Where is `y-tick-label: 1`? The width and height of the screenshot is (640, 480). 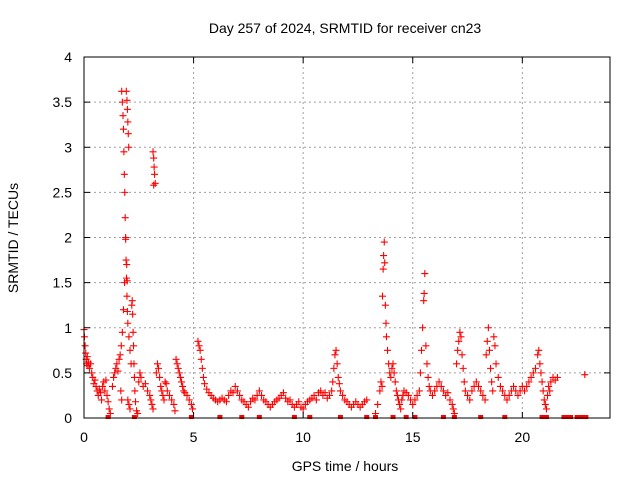 y-tick-label: 1 is located at coordinates (68, 328).